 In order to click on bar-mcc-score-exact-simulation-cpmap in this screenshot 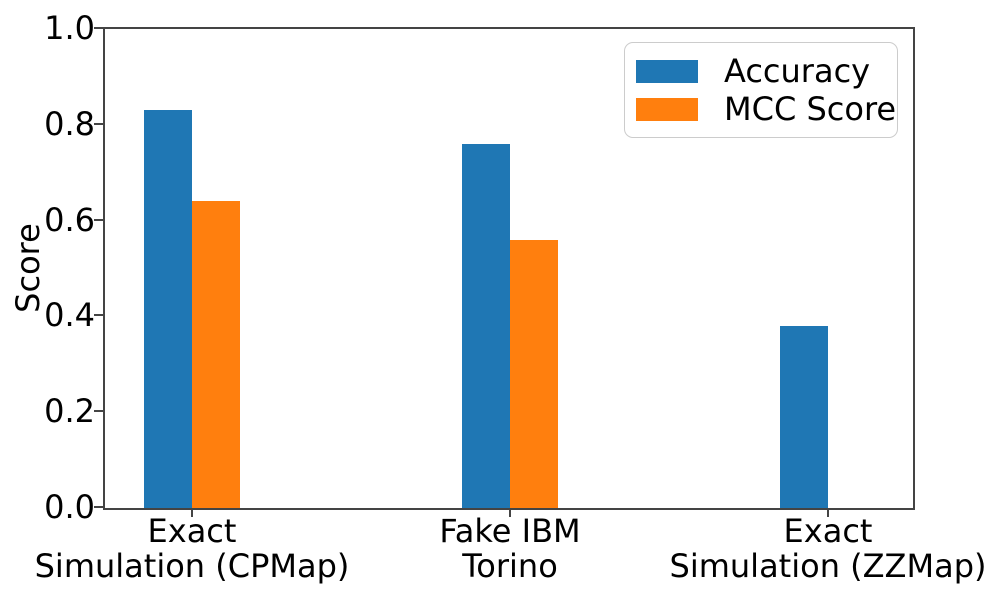, I will do `click(216, 354)`.